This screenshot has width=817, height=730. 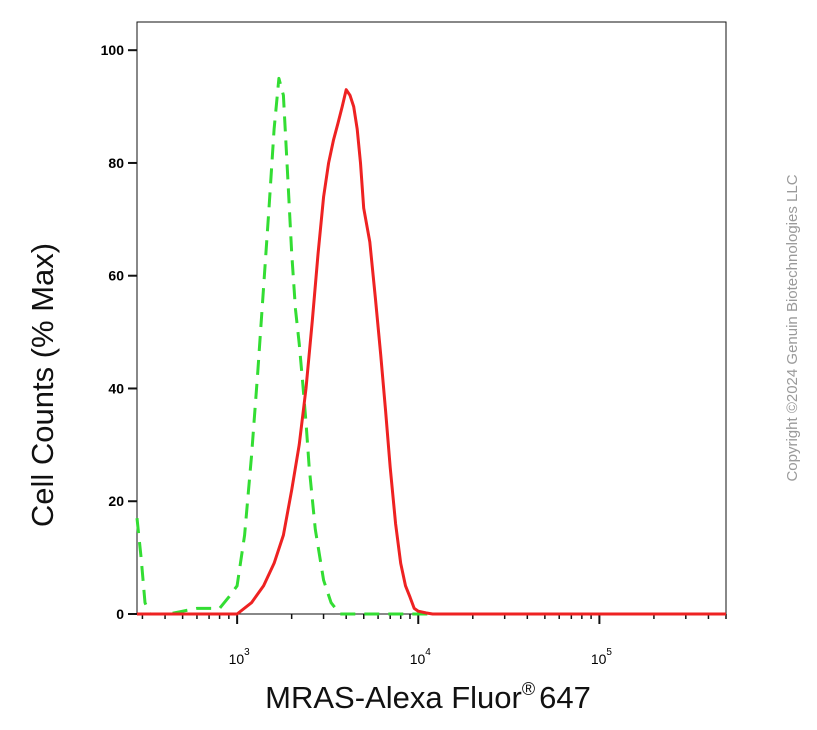 I want to click on x-tick-label: 10³, so click(x=240, y=657).